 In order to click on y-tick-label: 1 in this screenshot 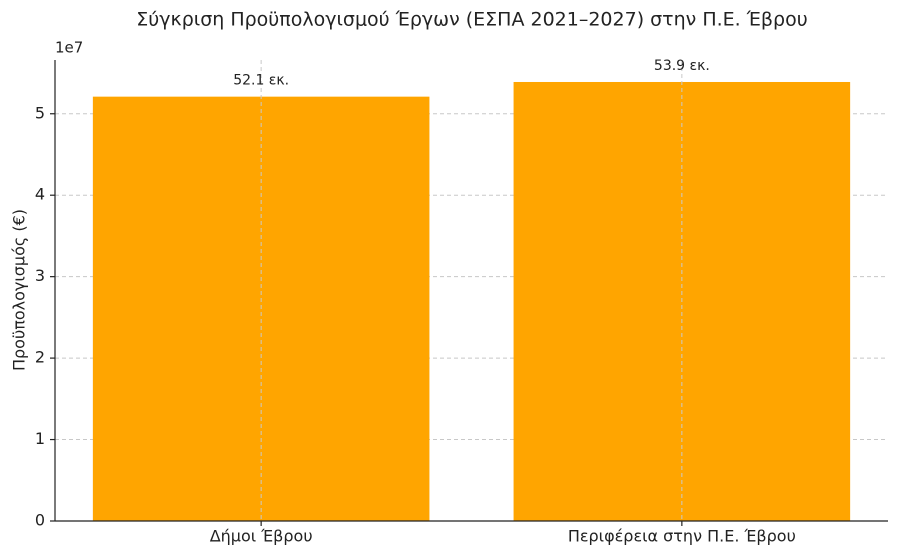, I will do `click(40, 438)`.